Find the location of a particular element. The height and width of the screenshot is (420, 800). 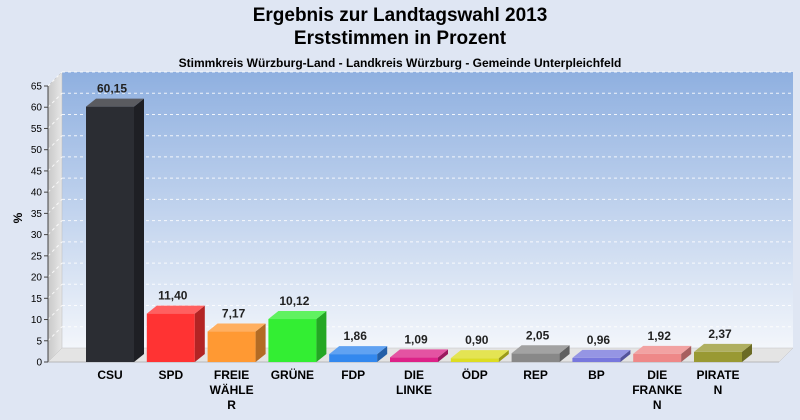

chart-title: Ergebnis zur Landtagswahl 2013 is located at coordinates (400, 15).